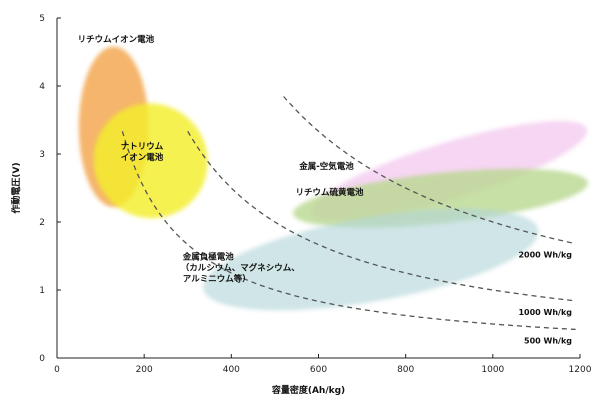  What do you see at coordinates (545, 255) in the screenshot?
I see `energy-curve-label-0: 2000 Wh/kg` at bounding box center [545, 255].